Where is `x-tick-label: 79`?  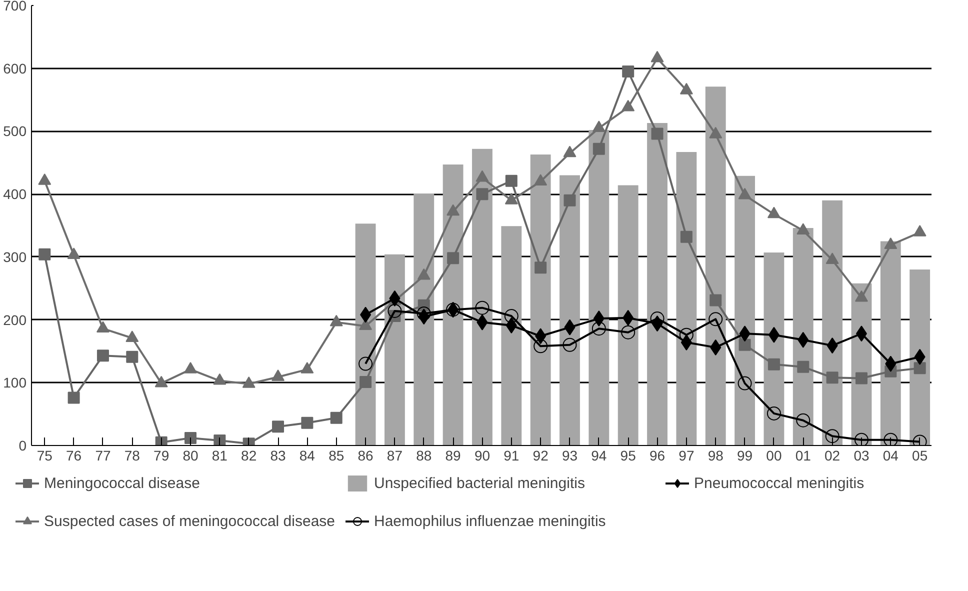 x-tick-label: 79 is located at coordinates (162, 456).